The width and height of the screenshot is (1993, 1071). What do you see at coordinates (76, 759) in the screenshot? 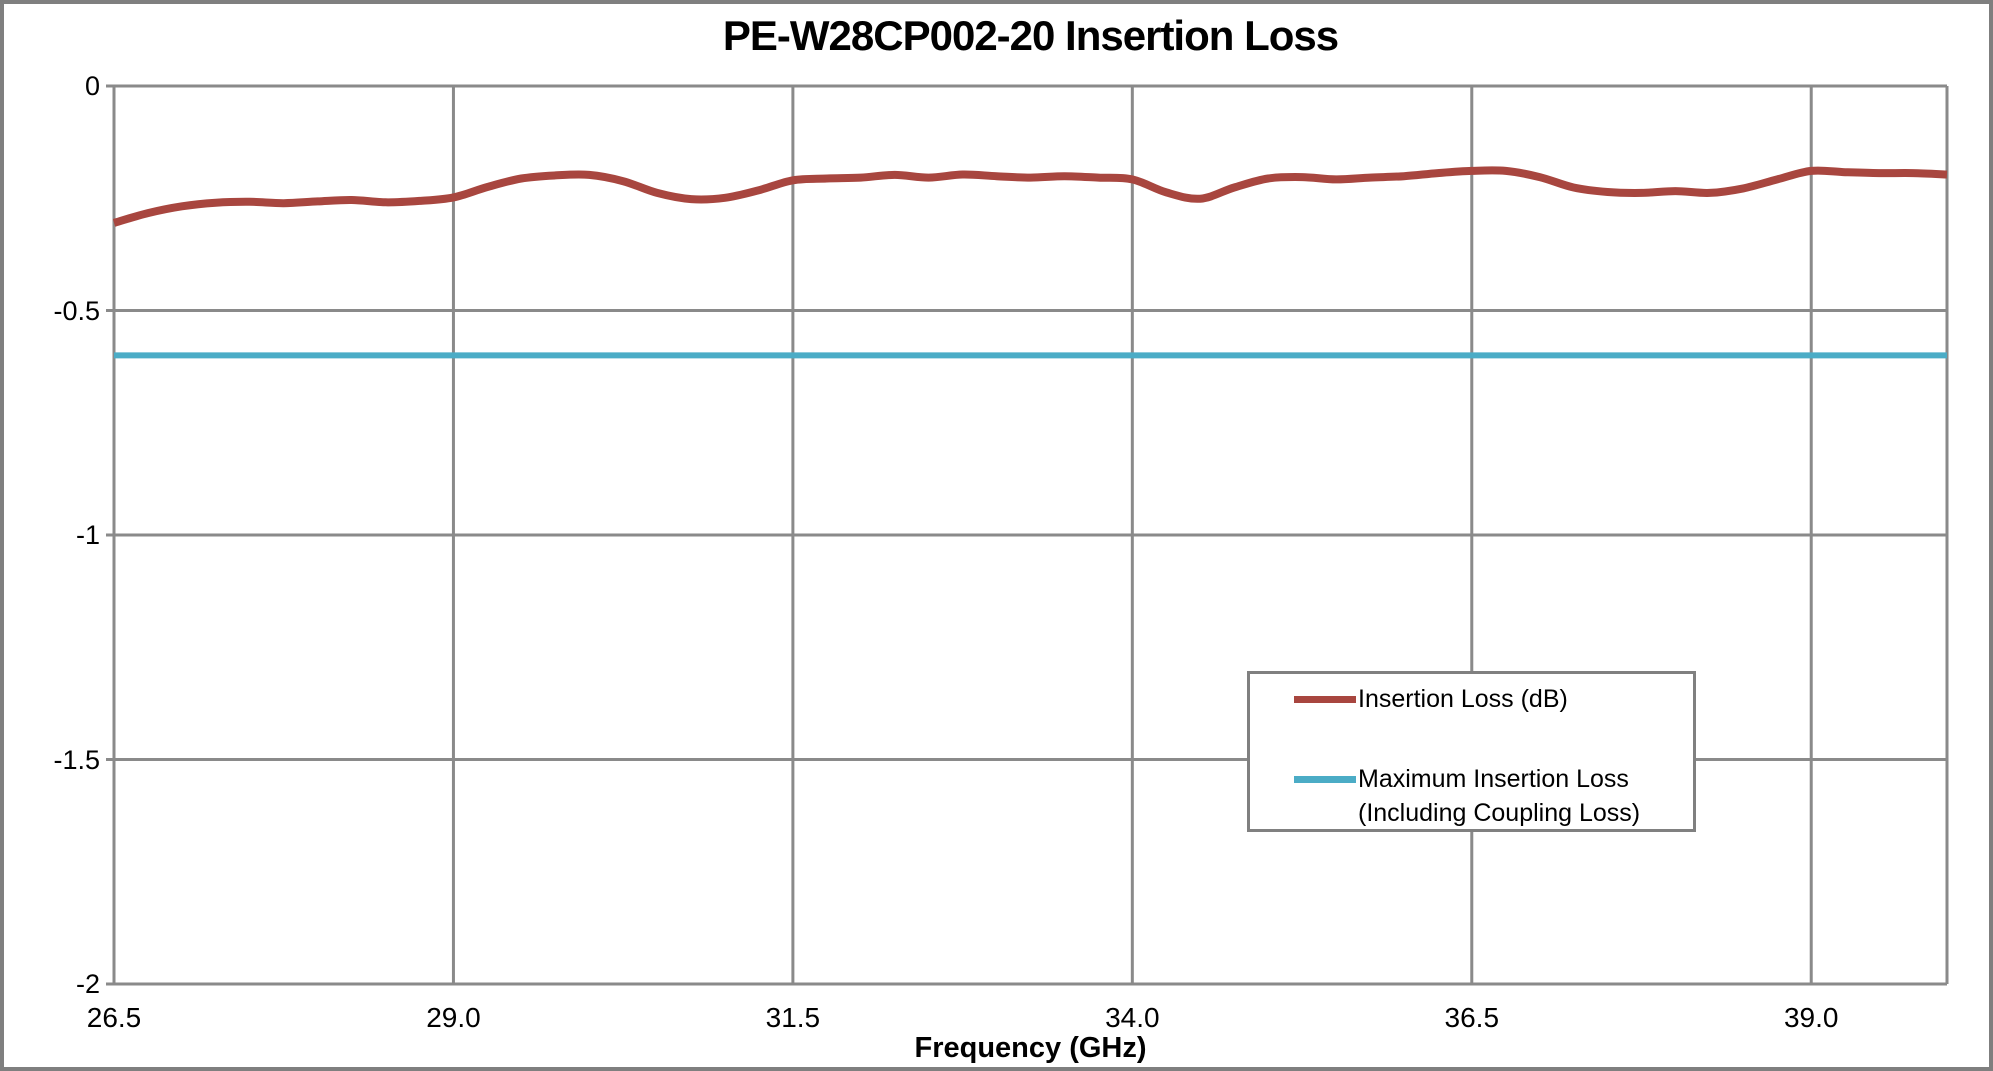
I see `y-tick-label: -1.5` at bounding box center [76, 759].